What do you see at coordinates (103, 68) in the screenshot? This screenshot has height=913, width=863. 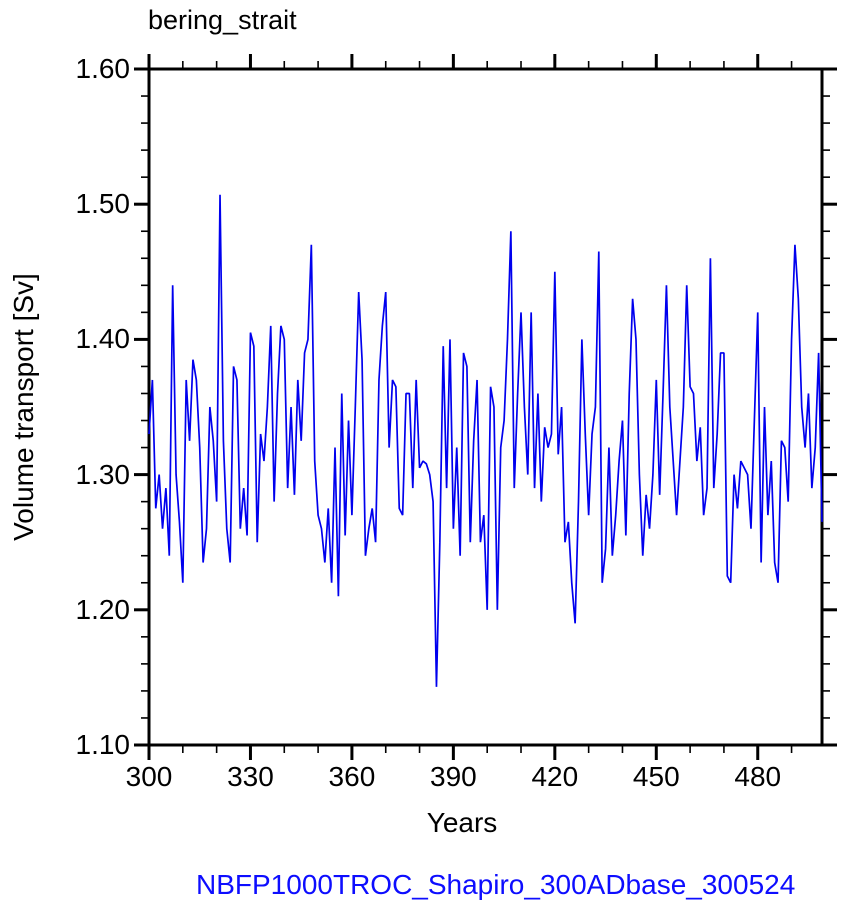 I see `y-tick-label: 1.60` at bounding box center [103, 68].